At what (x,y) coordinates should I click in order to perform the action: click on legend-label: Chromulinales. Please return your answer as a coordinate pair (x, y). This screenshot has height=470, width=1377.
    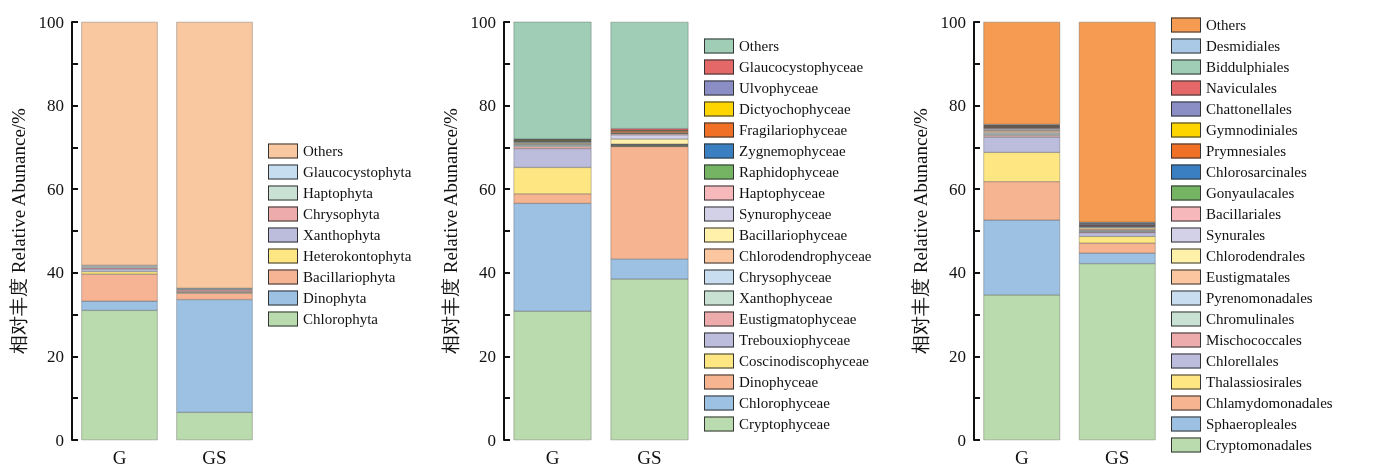
    Looking at the image, I should click on (1250, 319).